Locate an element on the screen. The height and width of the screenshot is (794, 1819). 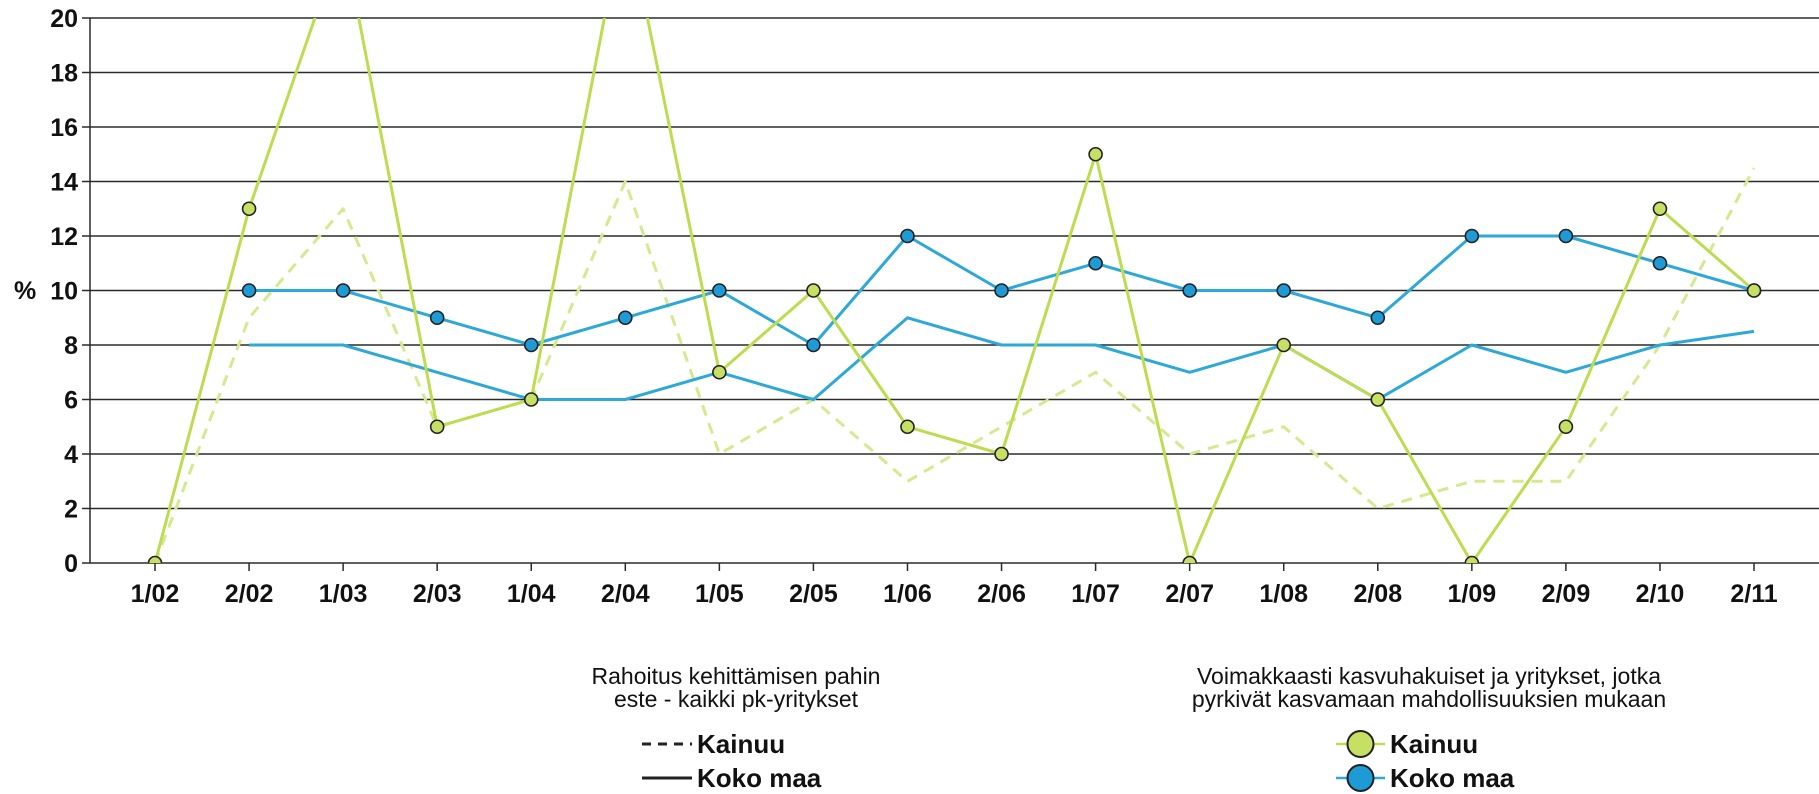
x-tick-label: 1/04 is located at coordinates (531, 594).